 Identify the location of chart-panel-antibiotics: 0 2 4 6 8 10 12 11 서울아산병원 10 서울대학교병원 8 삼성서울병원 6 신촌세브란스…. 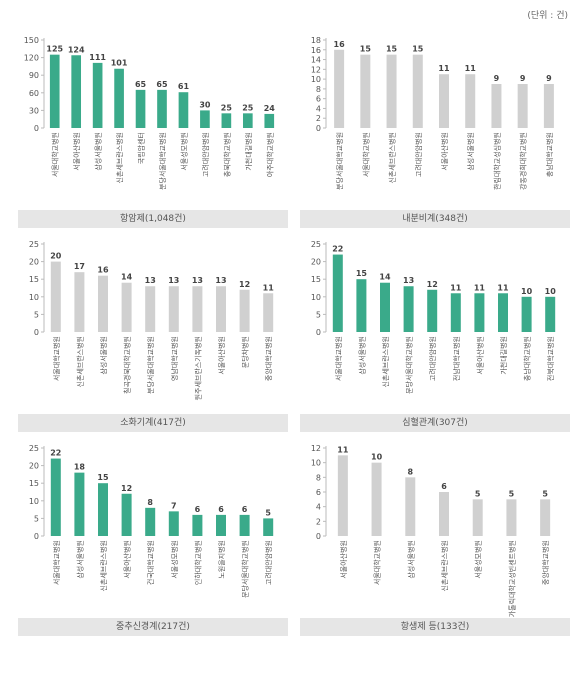
(435, 537).